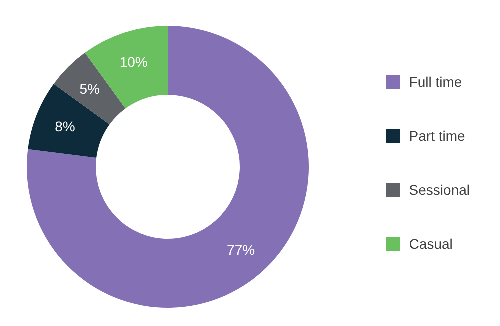 This screenshot has height=326, width=500. What do you see at coordinates (431, 244) in the screenshot?
I see `legend-label: Casual` at bounding box center [431, 244].